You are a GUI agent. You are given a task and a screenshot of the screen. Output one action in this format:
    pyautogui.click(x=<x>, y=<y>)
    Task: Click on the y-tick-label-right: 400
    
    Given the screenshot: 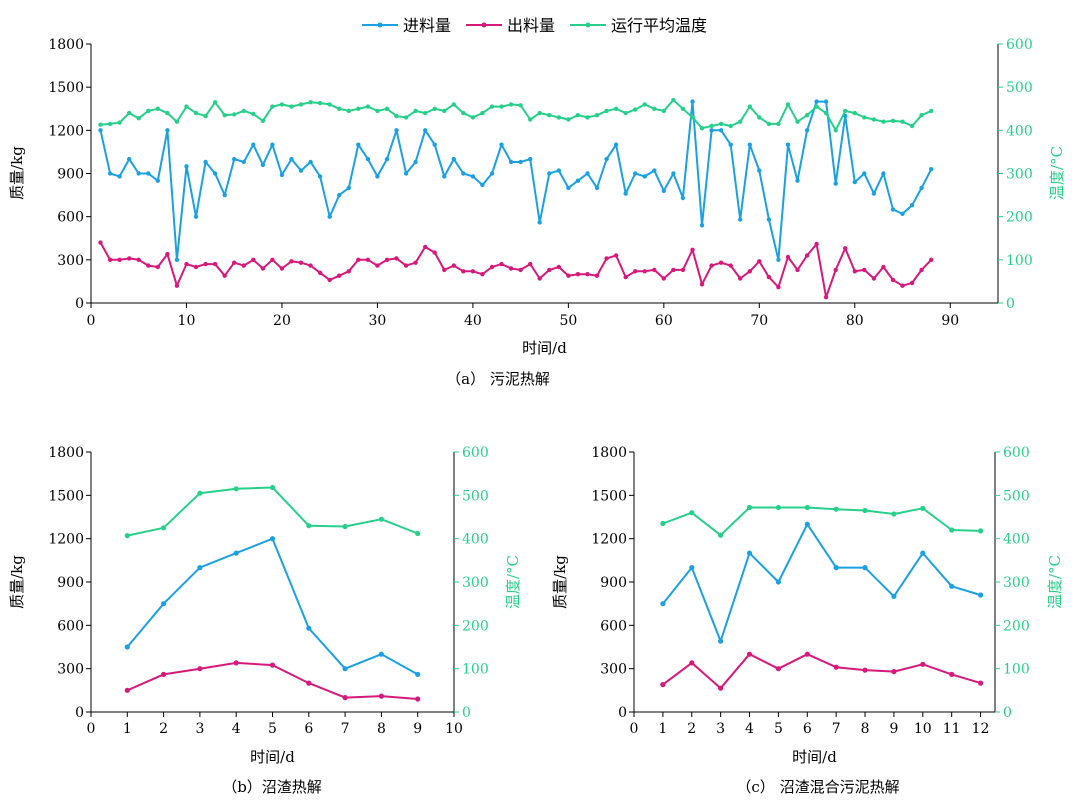 What is the action you would take?
    pyautogui.click(x=1016, y=540)
    